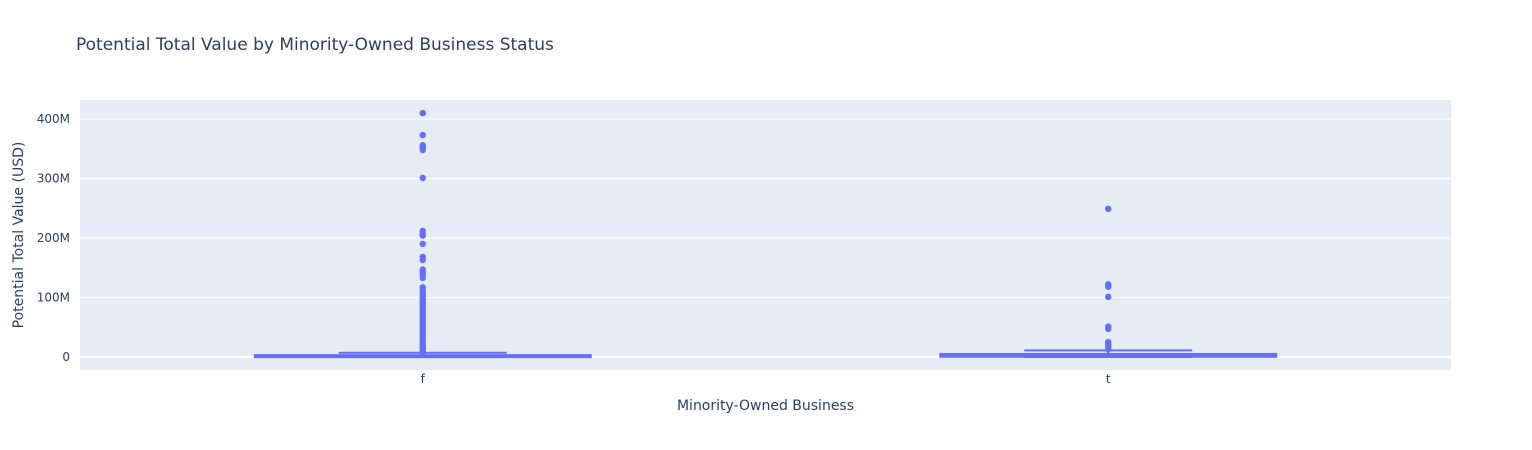 The width and height of the screenshot is (1532, 450). I want to click on y-tick-label: 400M, so click(53, 119).